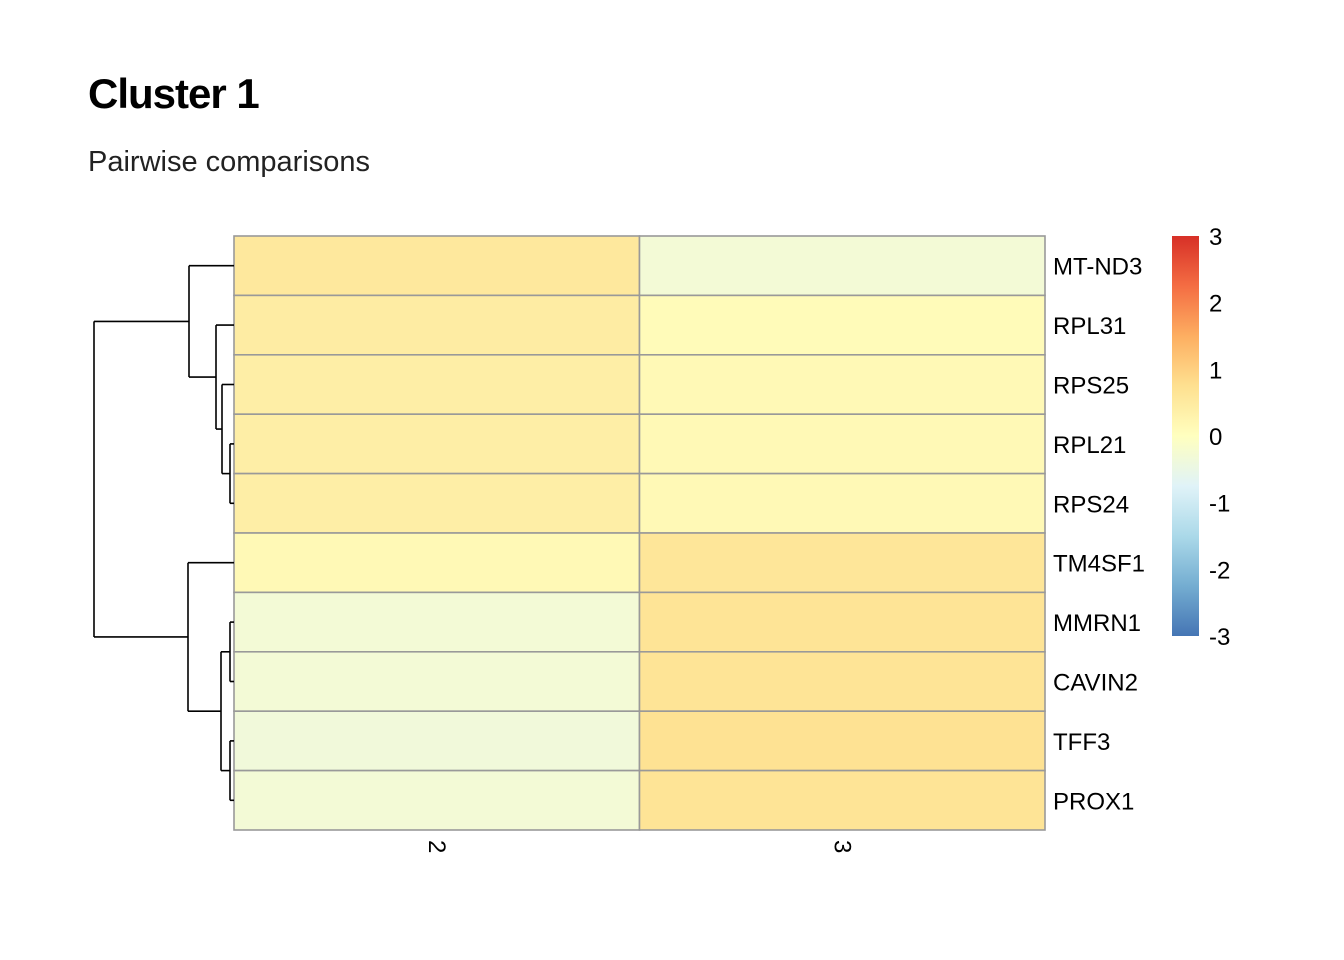 This screenshot has height=960, width=1344. Describe the element at coordinates (1093, 801) in the screenshot. I see `row-label: PROX1` at that location.